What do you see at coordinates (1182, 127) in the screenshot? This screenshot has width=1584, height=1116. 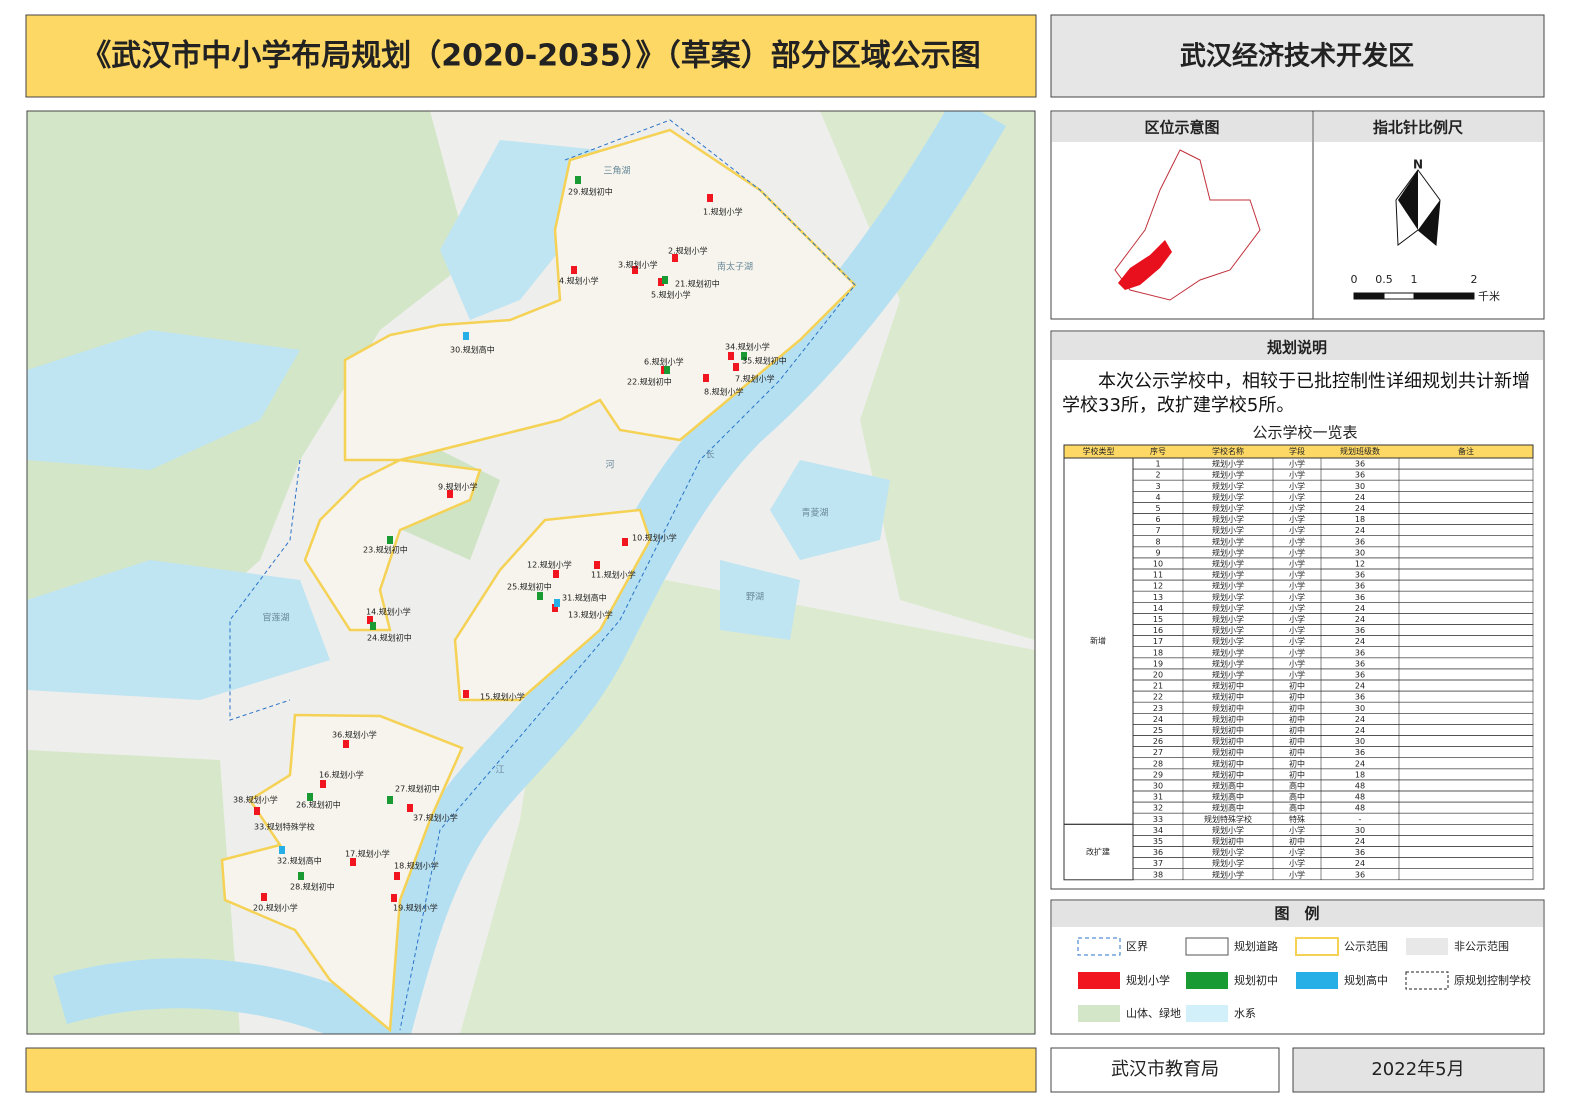 I see `location-title-bar` at bounding box center [1182, 127].